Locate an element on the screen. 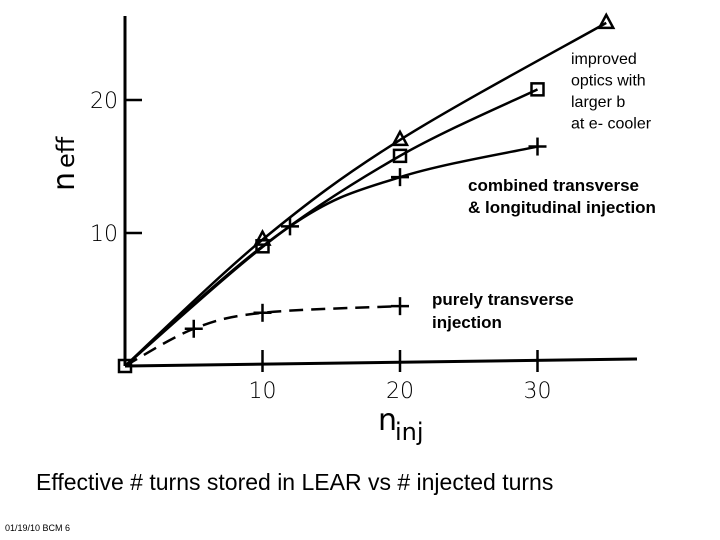 The height and width of the screenshot is (540, 720). x-tick-label: 10 is located at coordinates (263, 391).